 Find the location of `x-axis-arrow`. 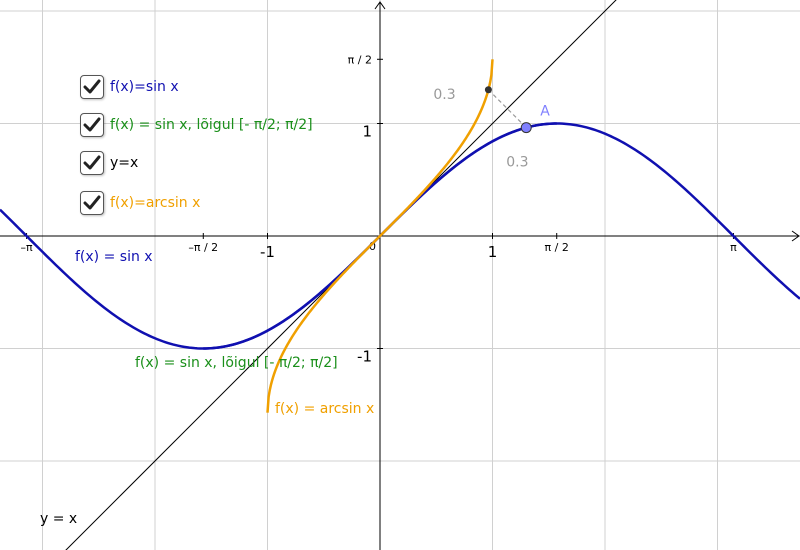

x-axis-arrow is located at coordinates (795, 236).